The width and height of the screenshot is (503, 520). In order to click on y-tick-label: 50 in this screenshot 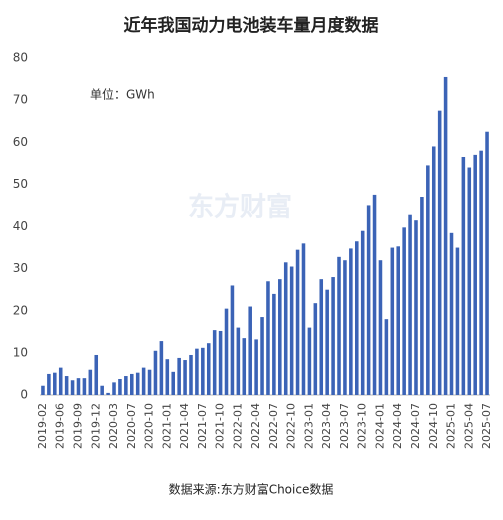, I will do `click(20, 184)`.